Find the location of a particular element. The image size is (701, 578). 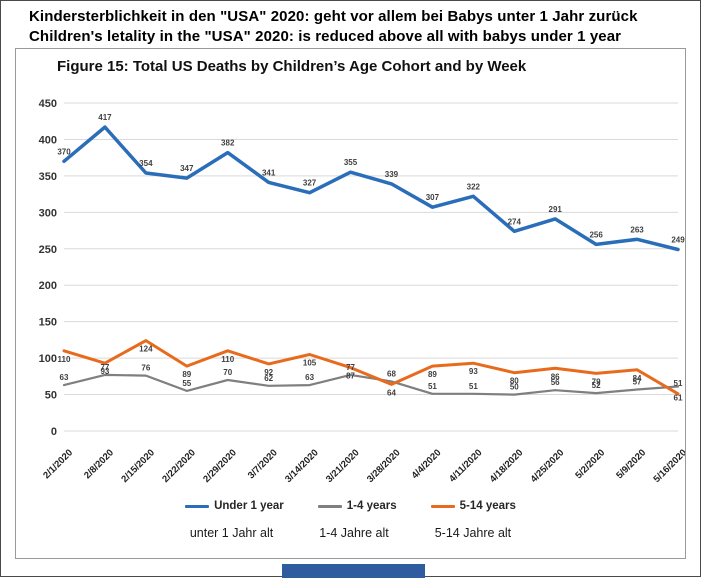

legend-entry-5-14-years: 5-14 years is located at coordinates (473, 506).